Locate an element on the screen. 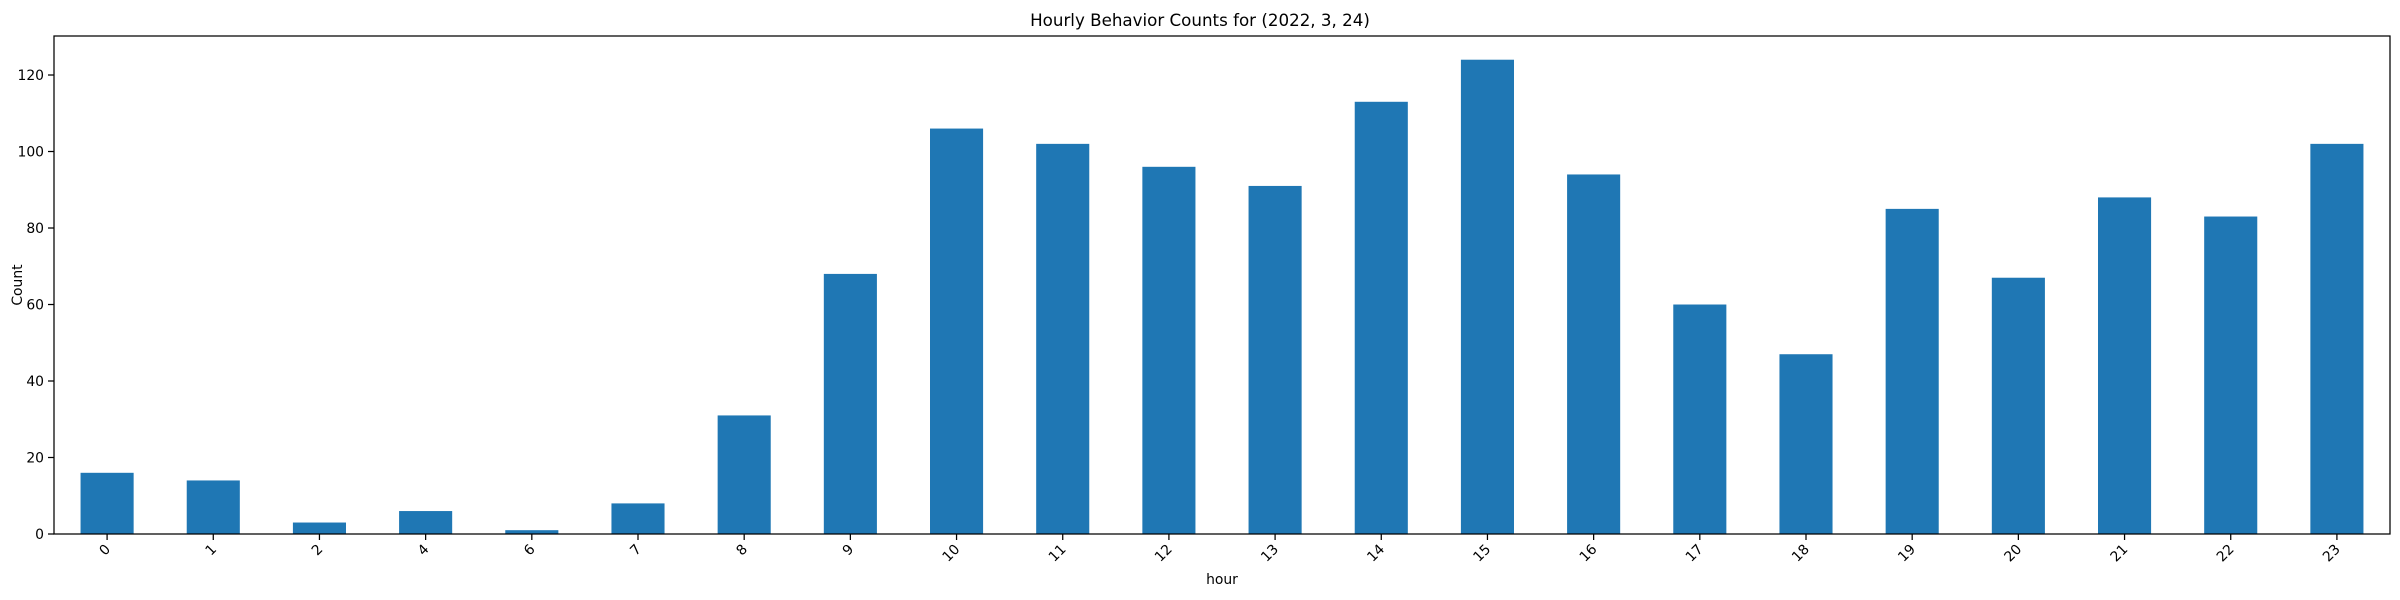 This screenshot has height=600, width=2400. y-tick-label: 100 is located at coordinates (30, 153).